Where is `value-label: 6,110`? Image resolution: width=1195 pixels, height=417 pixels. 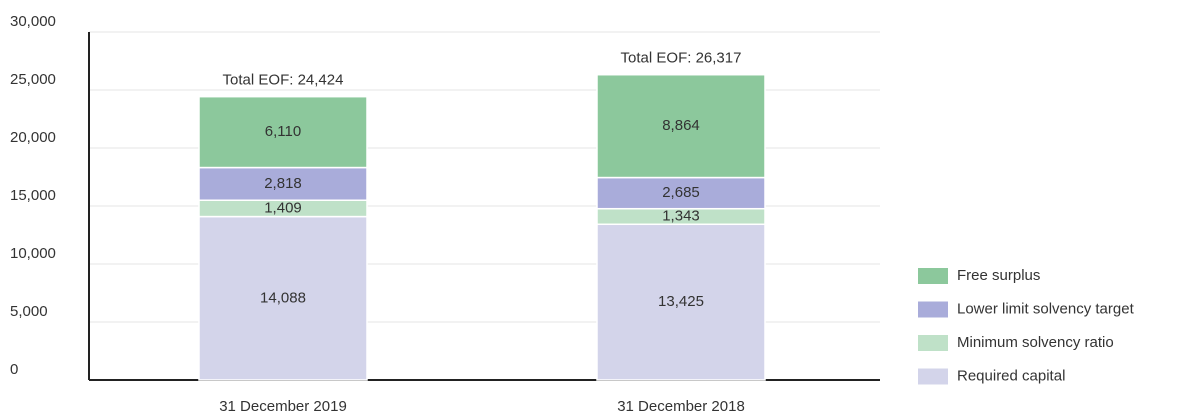
value-label: 6,110 is located at coordinates (283, 131).